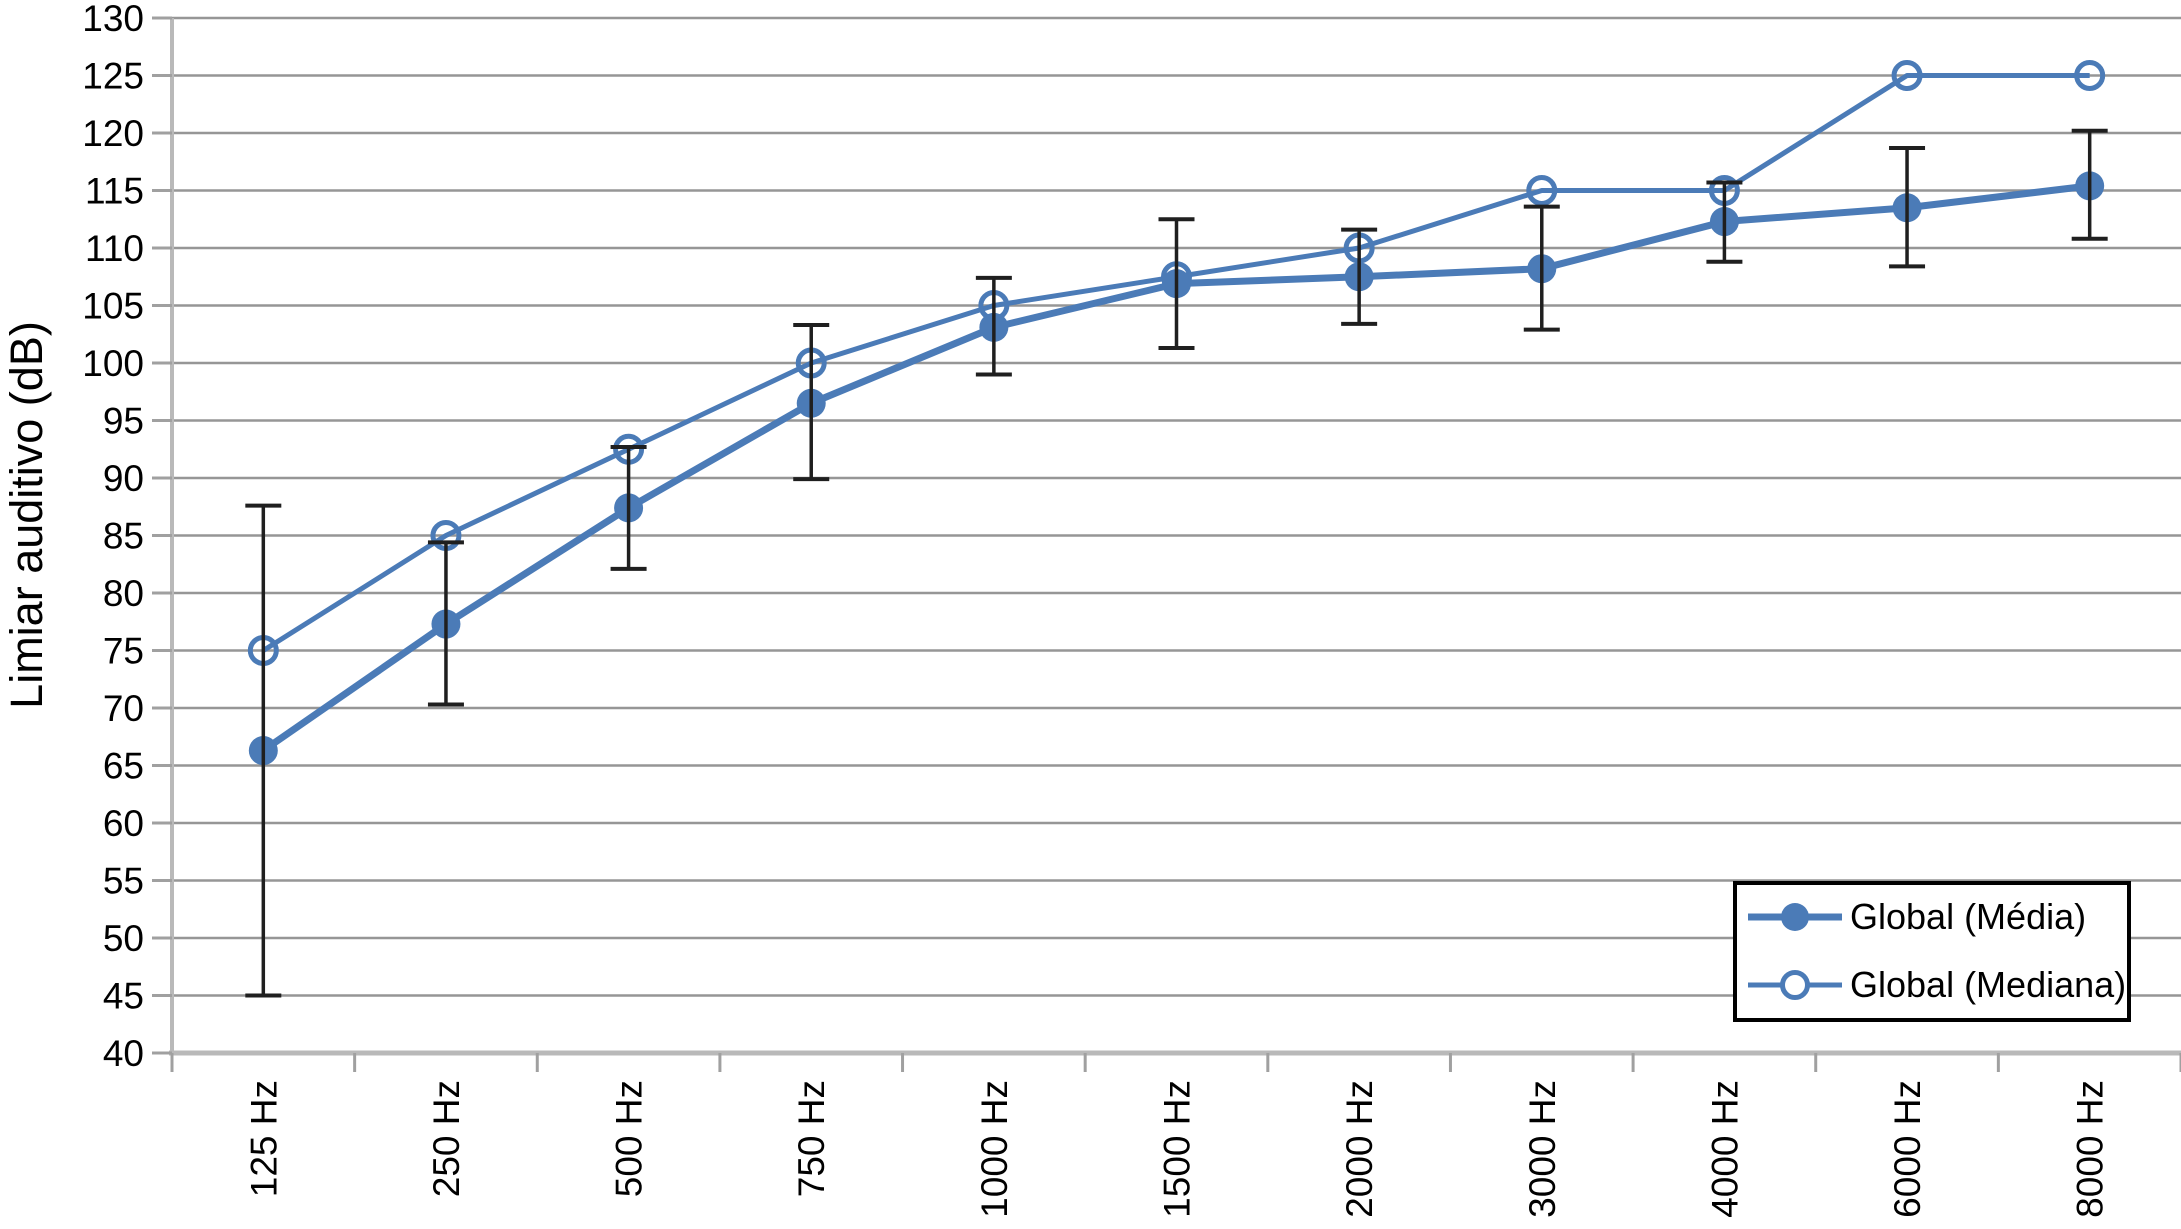  What do you see at coordinates (1988, 984) in the screenshot?
I see `legend-label: Global (Mediana)` at bounding box center [1988, 984].